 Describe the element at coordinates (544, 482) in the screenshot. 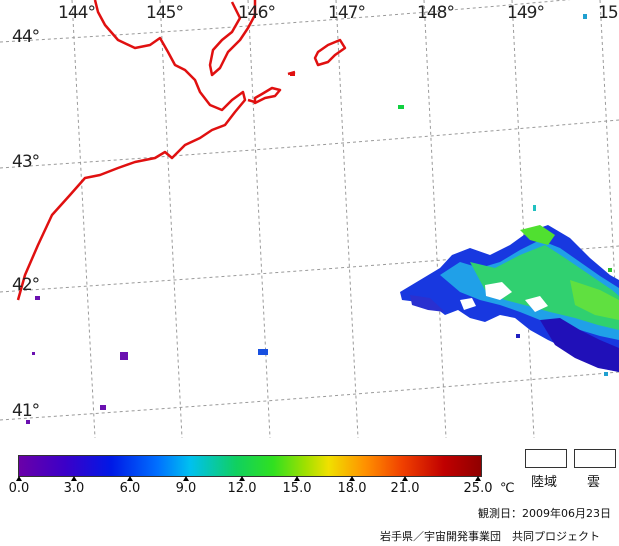

I see `land-legend-label: 陸域` at that location.